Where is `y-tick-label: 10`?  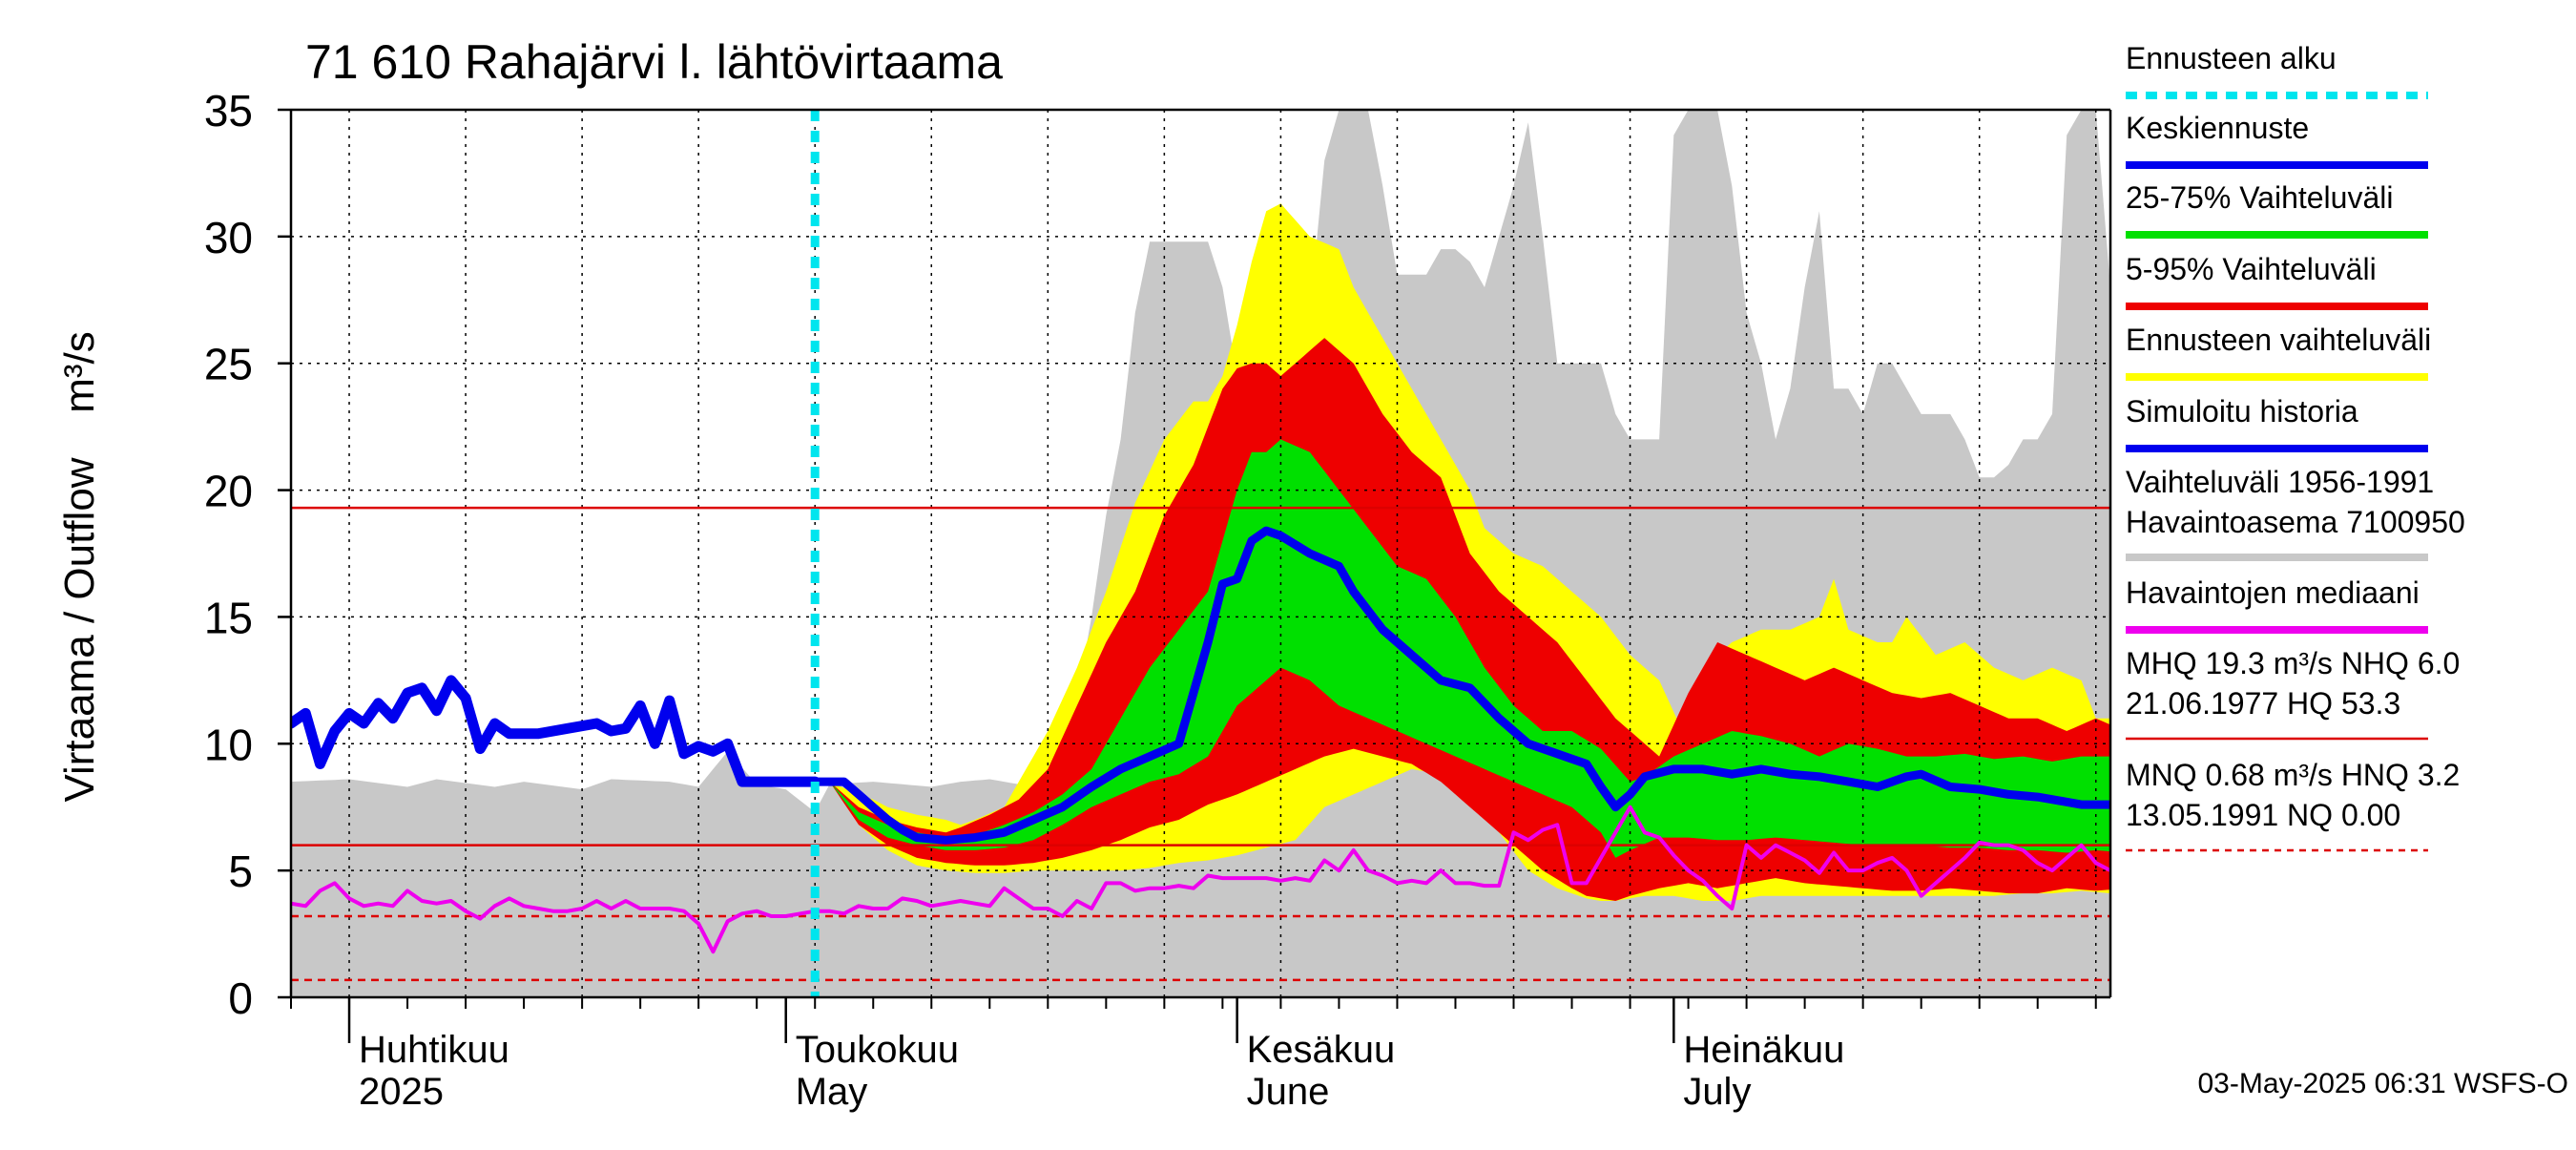
y-tick-label: 10 is located at coordinates (228, 744).